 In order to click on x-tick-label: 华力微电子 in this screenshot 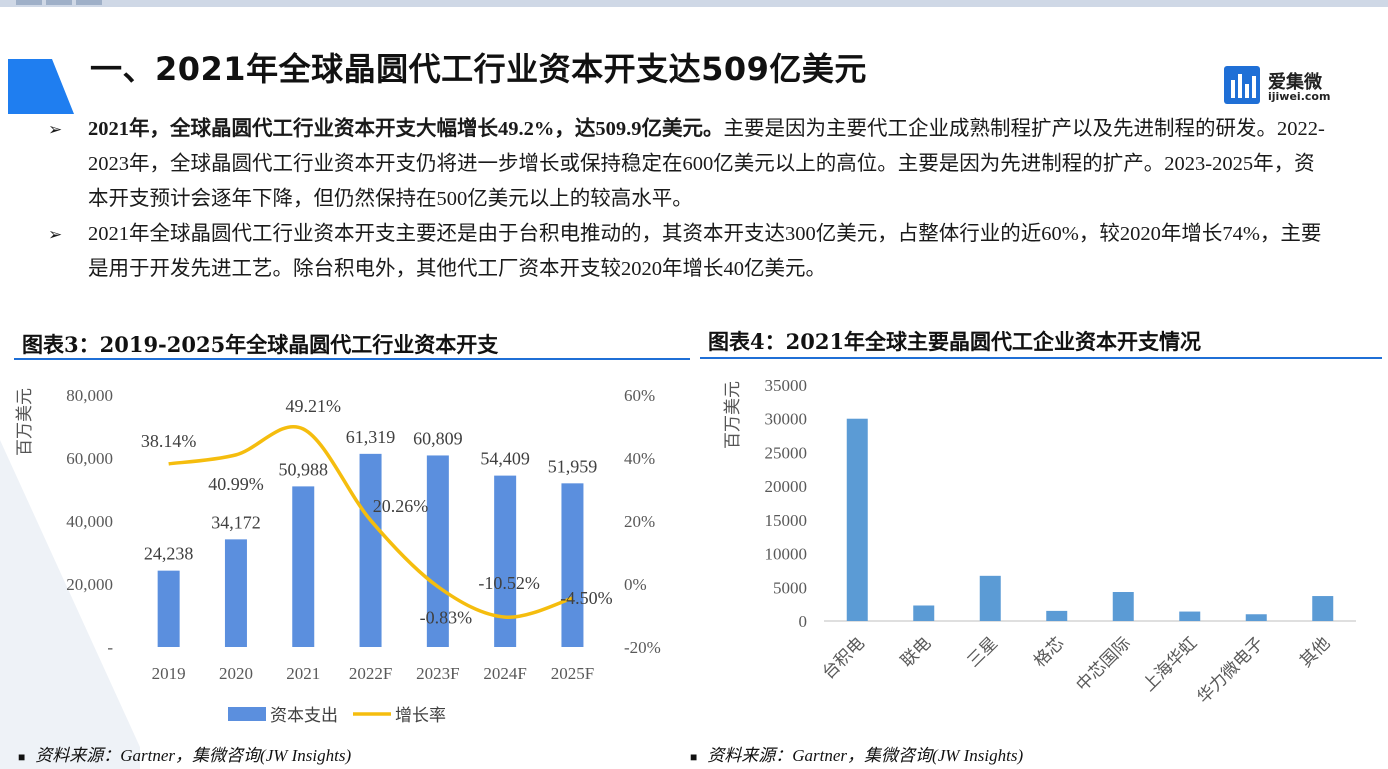, I will do `click(1231, 670)`.